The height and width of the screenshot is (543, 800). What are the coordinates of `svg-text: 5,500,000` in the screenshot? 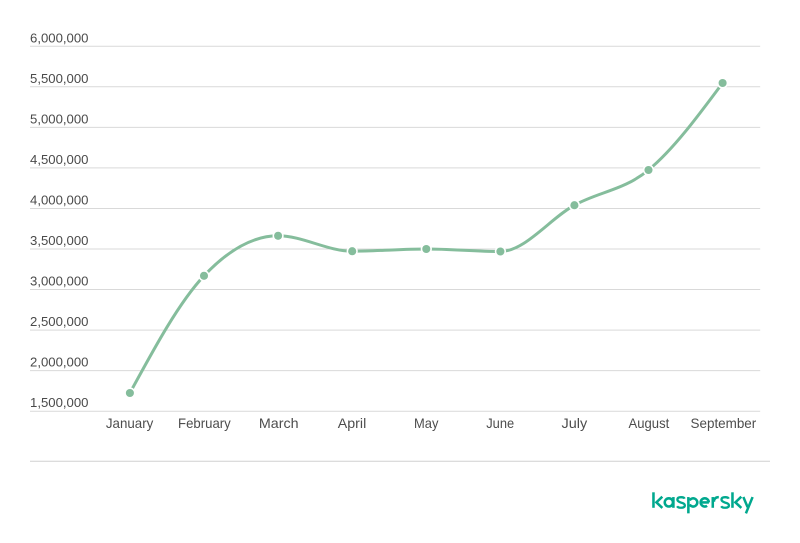 It's located at (59, 79).